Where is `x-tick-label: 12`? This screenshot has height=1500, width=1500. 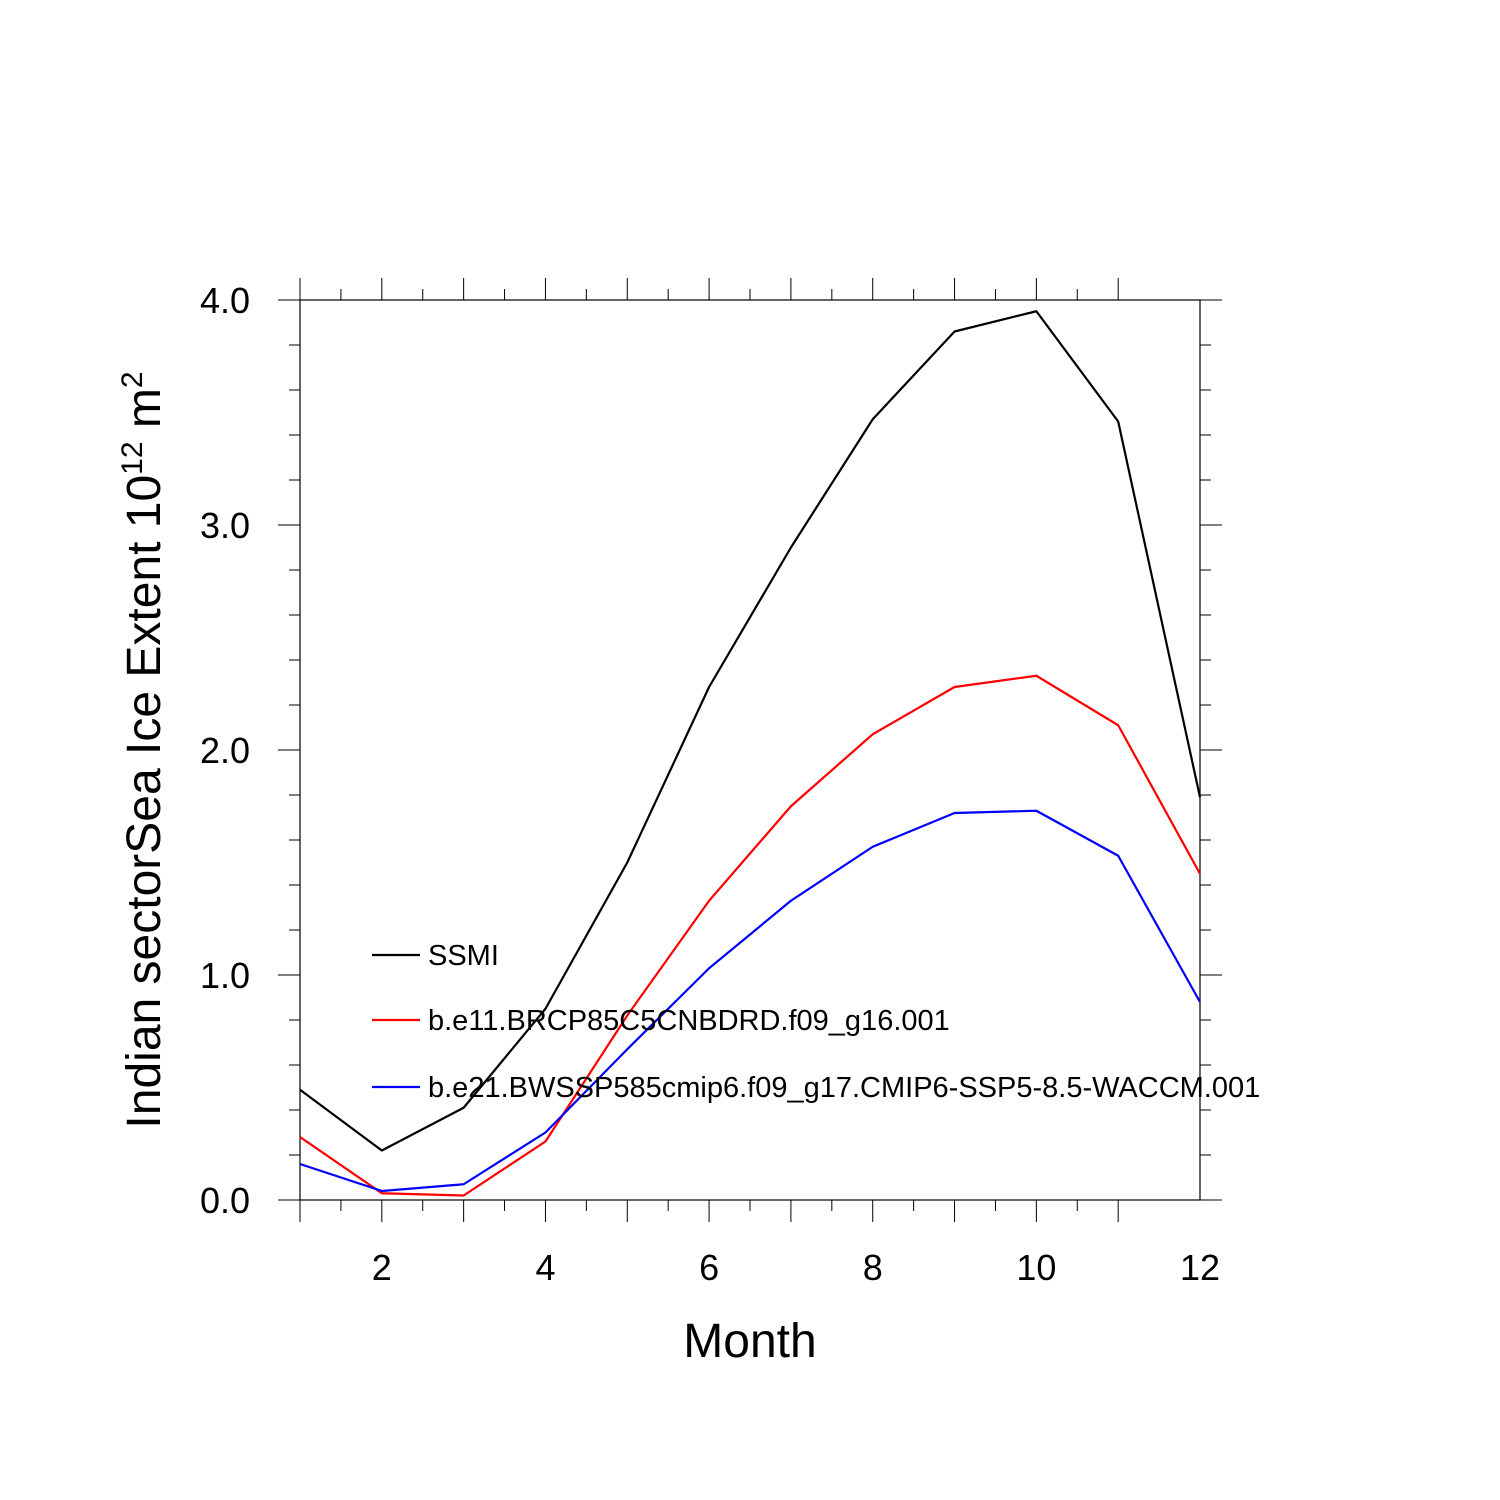 x-tick-label: 12 is located at coordinates (1200, 1267).